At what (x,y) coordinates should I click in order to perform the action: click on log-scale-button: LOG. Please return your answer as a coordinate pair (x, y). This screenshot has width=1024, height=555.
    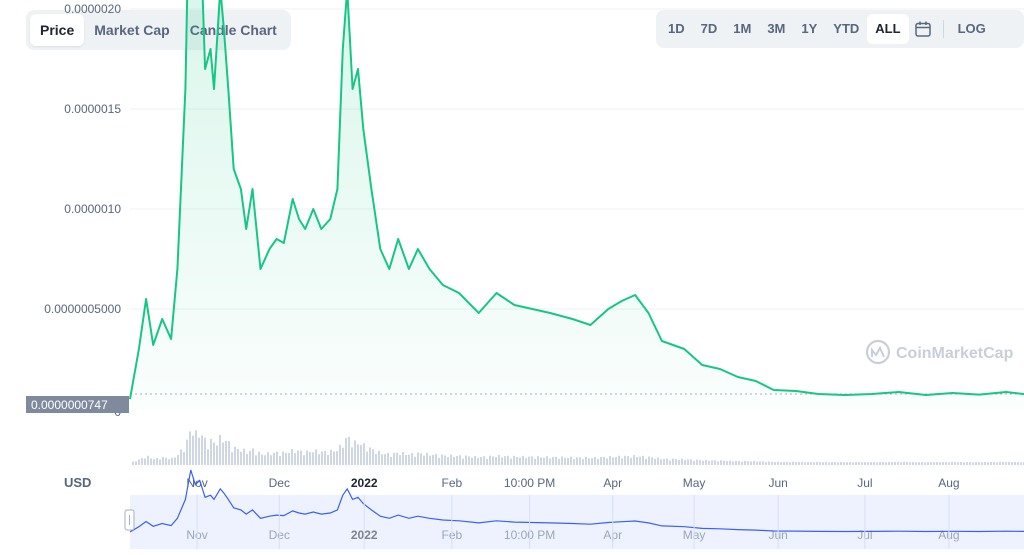
    Looking at the image, I should click on (971, 28).